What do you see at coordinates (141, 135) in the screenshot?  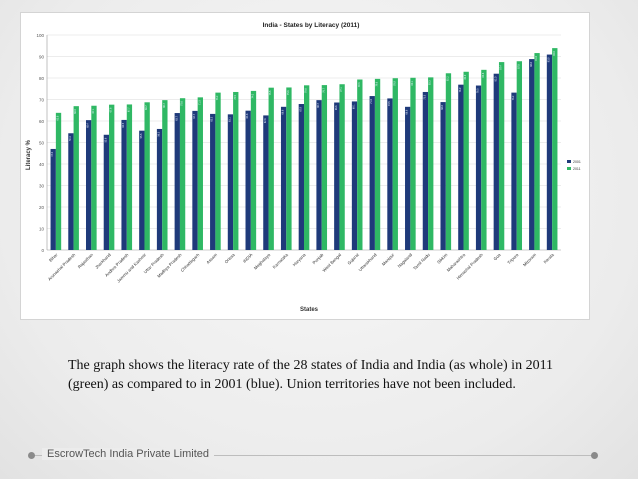 I see `data-label: 55.5` at bounding box center [141, 135].